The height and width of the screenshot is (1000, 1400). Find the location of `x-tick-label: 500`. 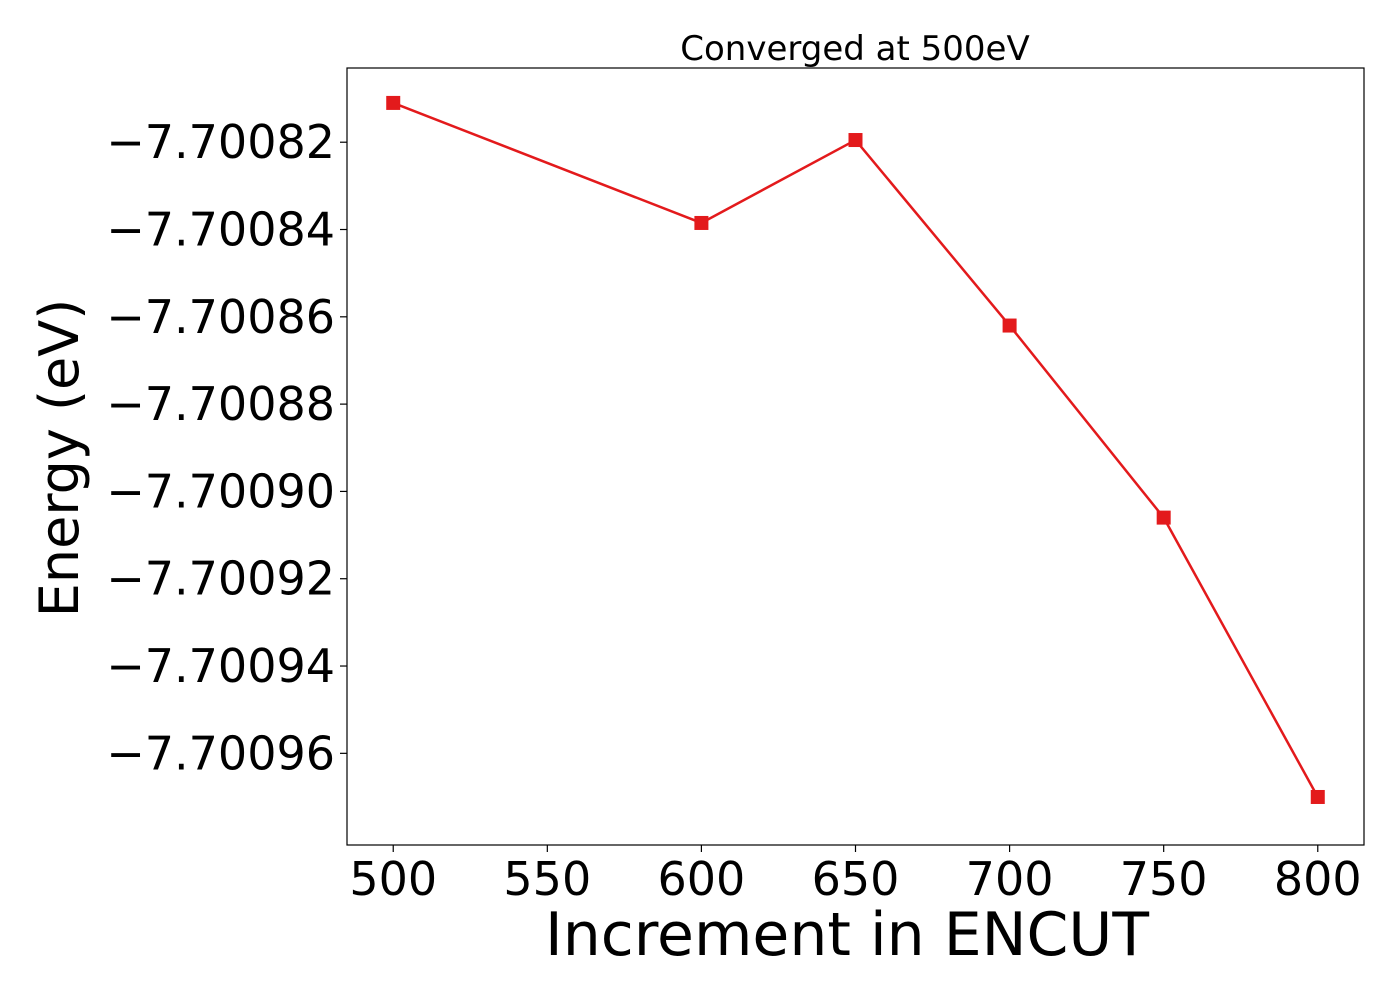

x-tick-label: 500 is located at coordinates (393, 879).